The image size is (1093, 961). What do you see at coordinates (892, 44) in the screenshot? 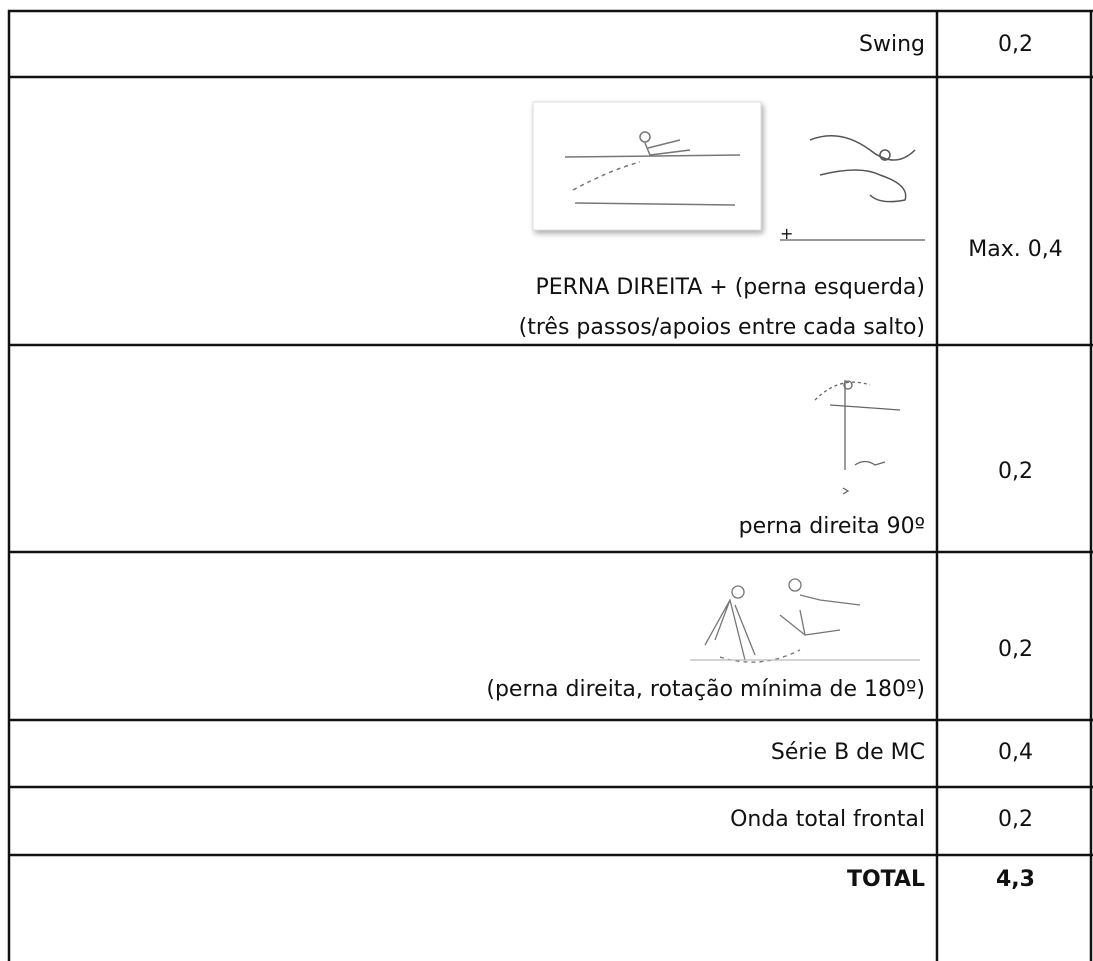
I see `description: Swing` at bounding box center [892, 44].